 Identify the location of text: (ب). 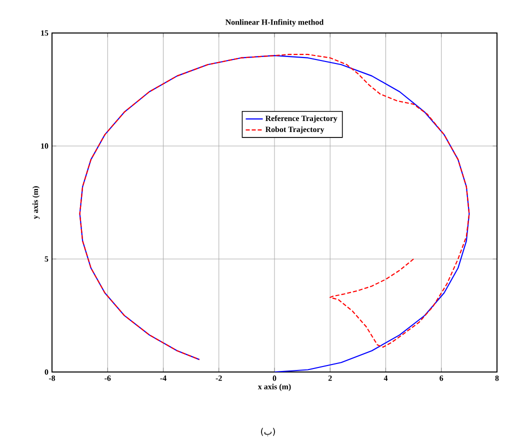
(268, 432).